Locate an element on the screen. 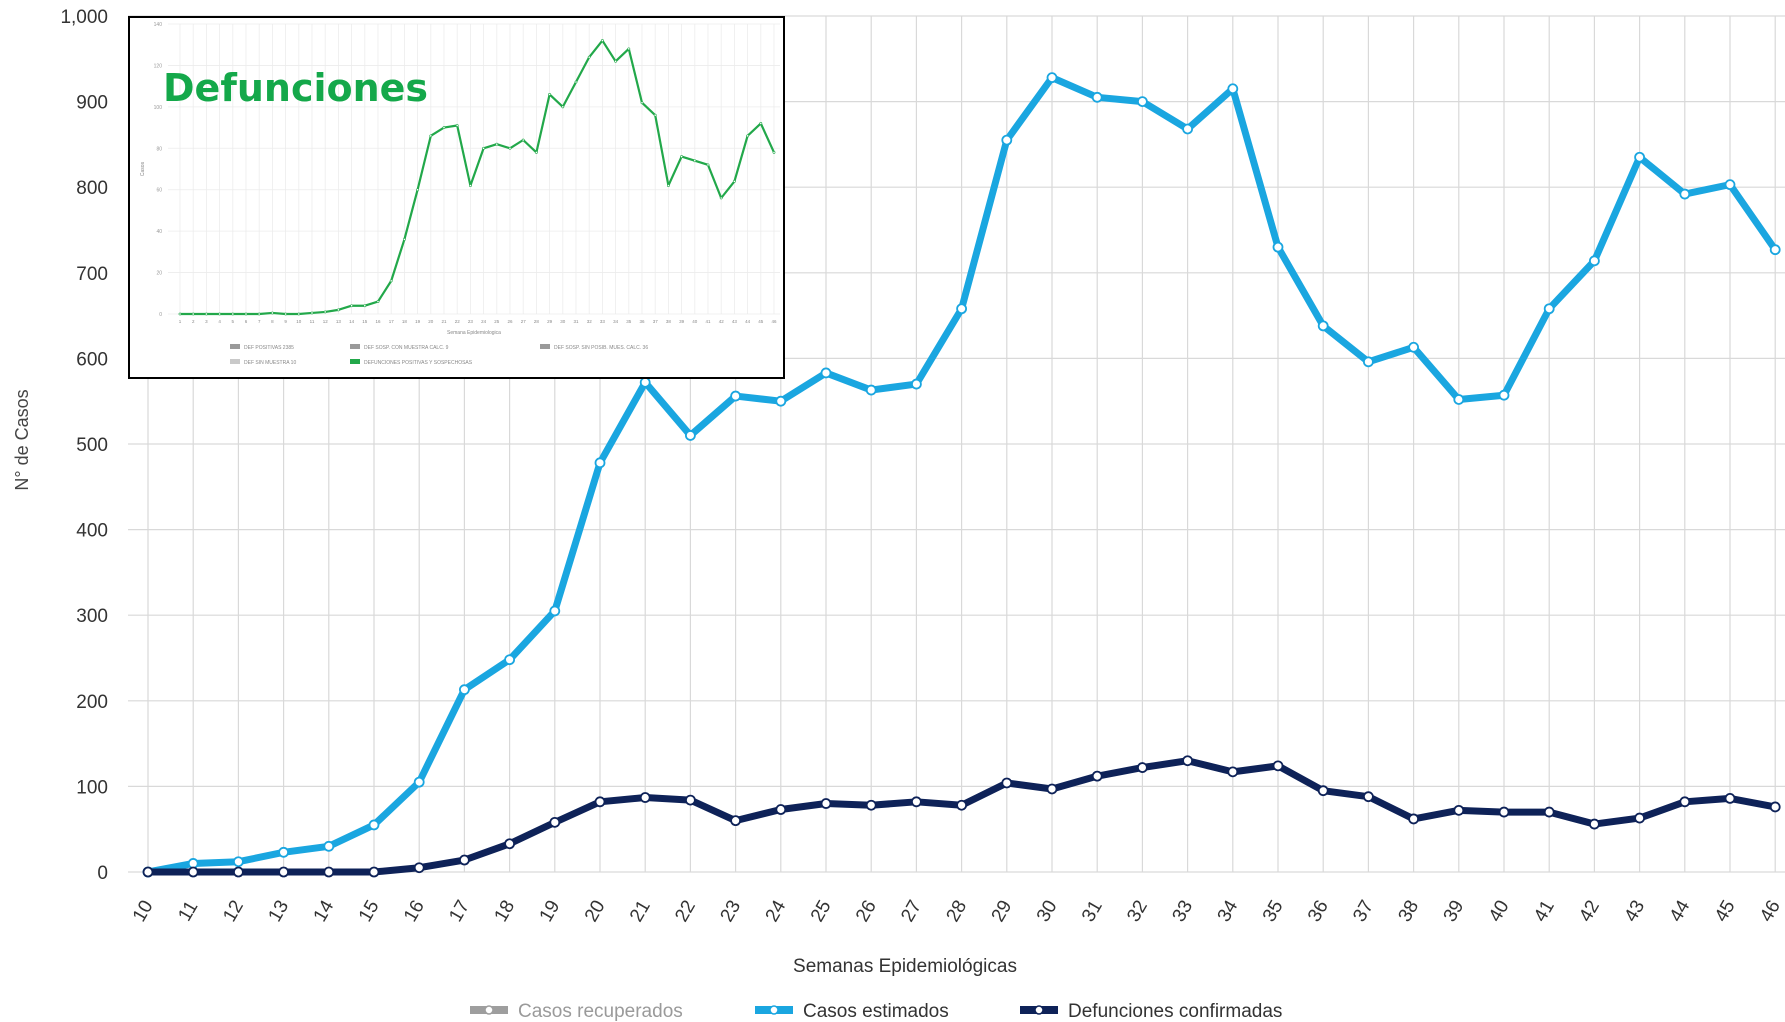  x-tick-label: 23 is located at coordinates (730, 911).